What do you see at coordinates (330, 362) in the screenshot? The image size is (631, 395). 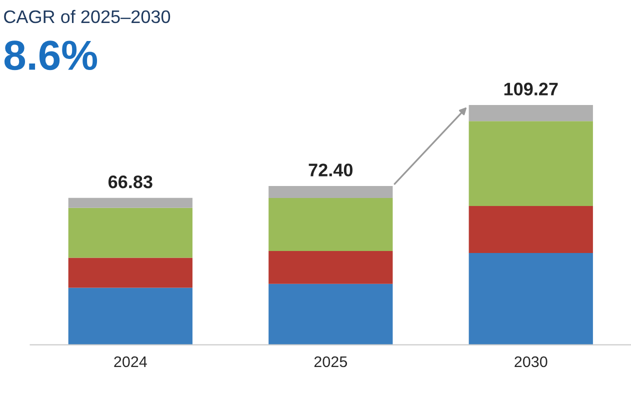 I see `x-tick-label: 2025` at bounding box center [330, 362].